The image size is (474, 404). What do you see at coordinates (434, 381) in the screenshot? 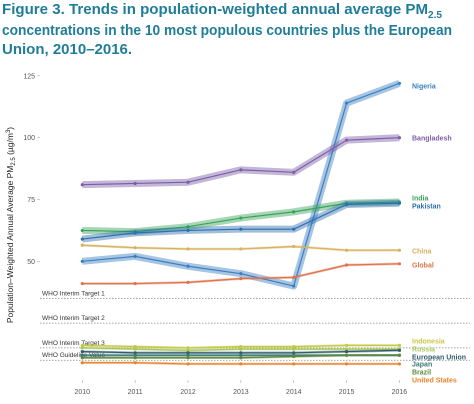
I see `series-label: United States` at bounding box center [434, 381].